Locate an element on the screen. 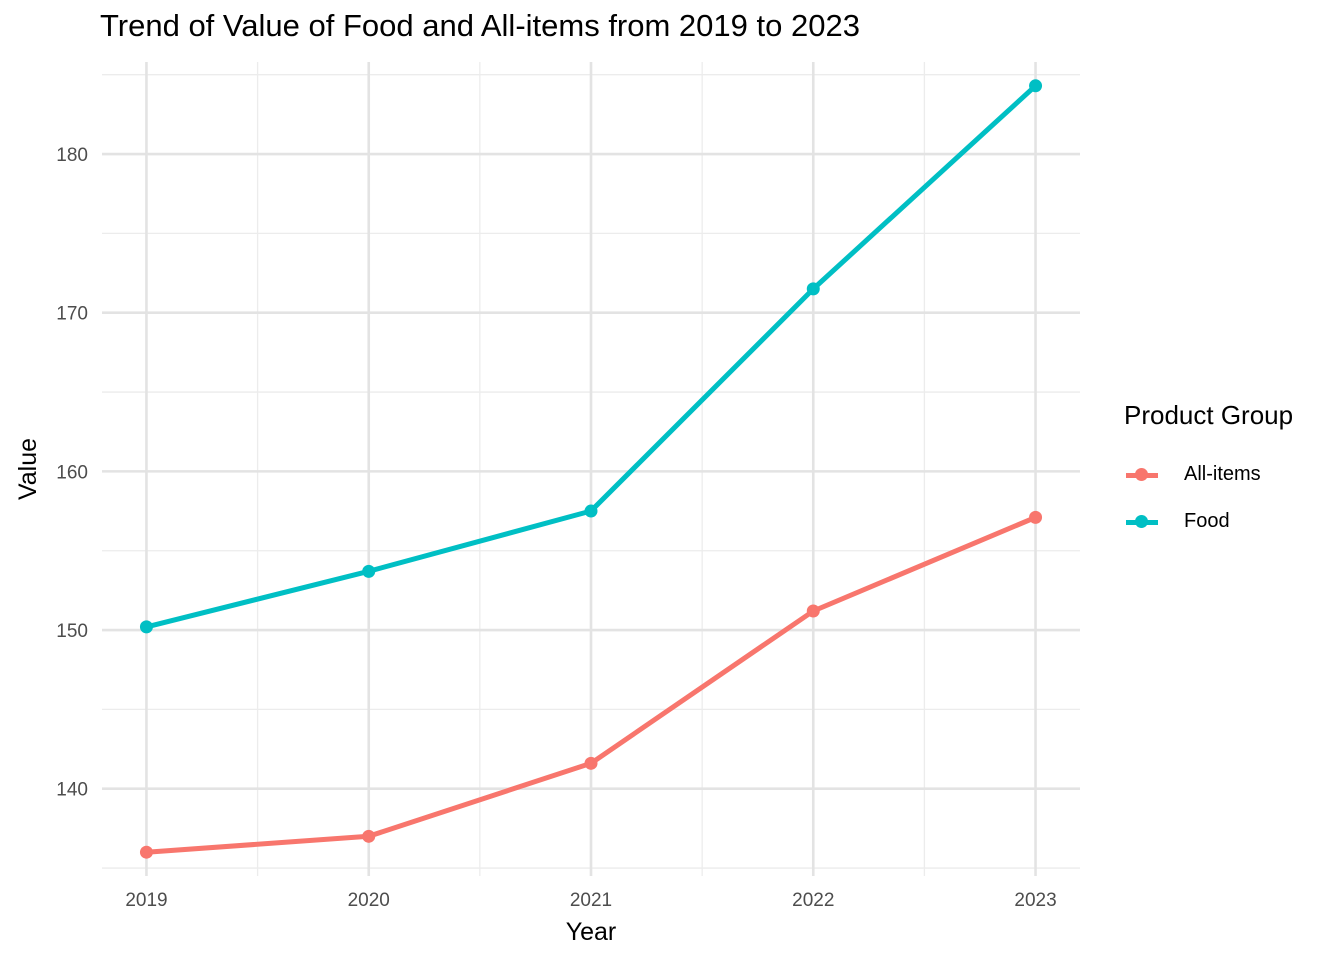  y-tick-label: 140 is located at coordinates (72, 790).